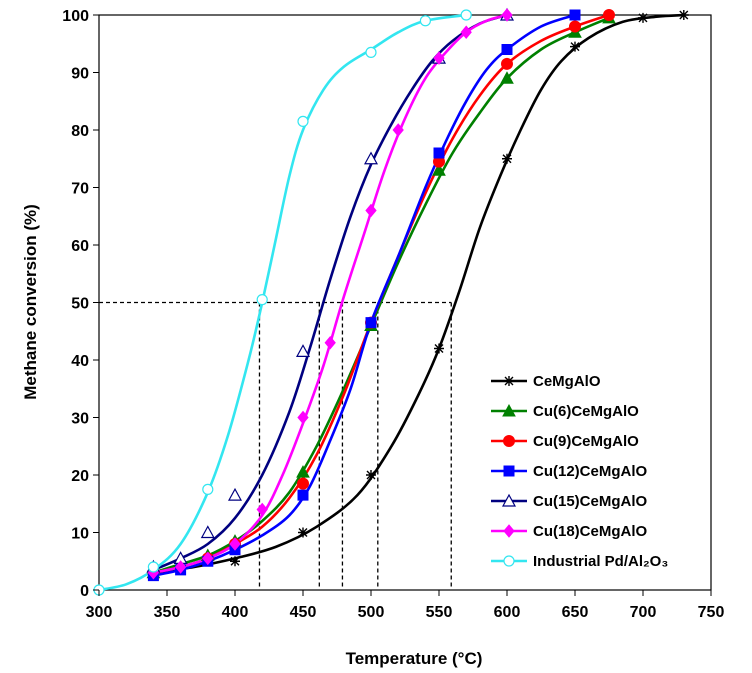  Describe the element at coordinates (80, 74) in the screenshot. I see `y-tick-label: 90` at that location.